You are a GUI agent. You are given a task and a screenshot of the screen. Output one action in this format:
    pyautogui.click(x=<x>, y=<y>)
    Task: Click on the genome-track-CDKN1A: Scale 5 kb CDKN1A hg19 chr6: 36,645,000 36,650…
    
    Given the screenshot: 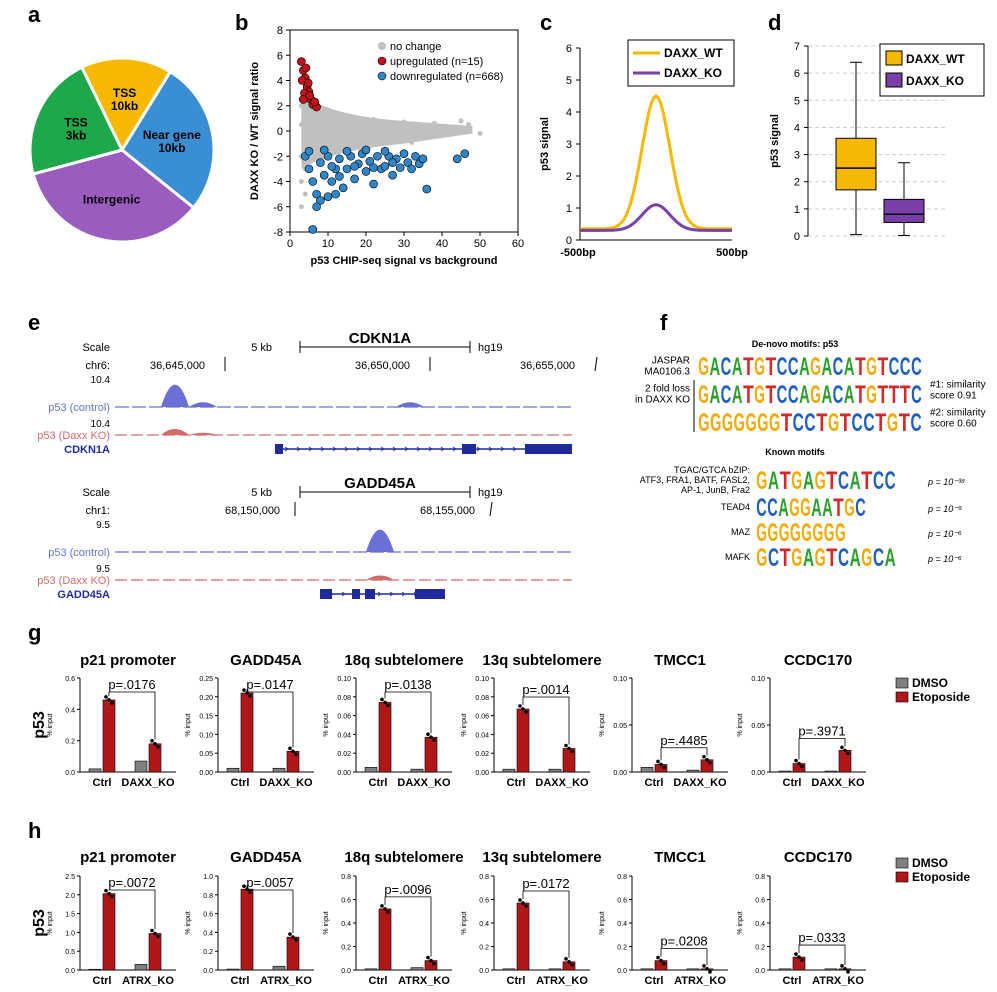 What is the action you would take?
    pyautogui.click(x=317, y=393)
    